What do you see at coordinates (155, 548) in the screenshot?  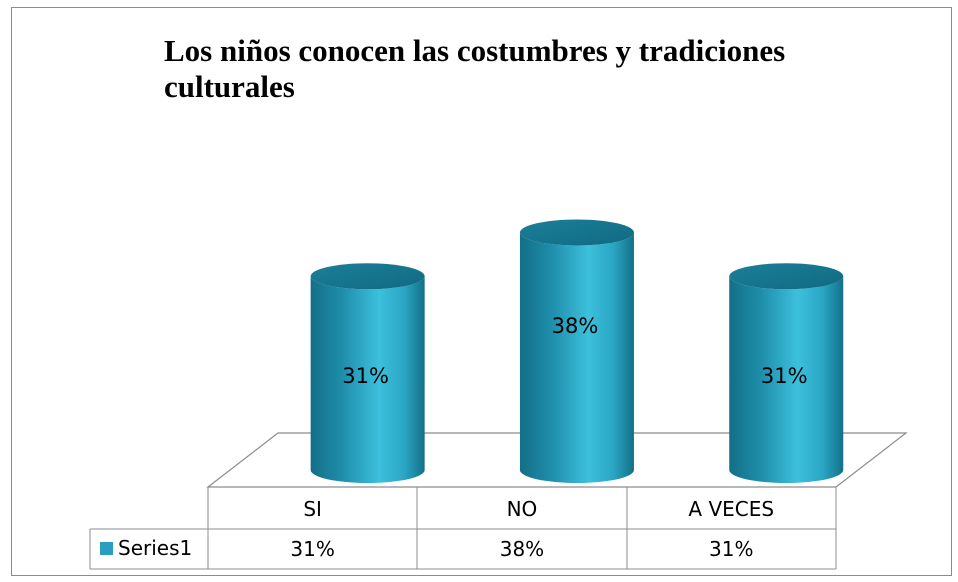 I see `legend-series-name: Series1` at bounding box center [155, 548].